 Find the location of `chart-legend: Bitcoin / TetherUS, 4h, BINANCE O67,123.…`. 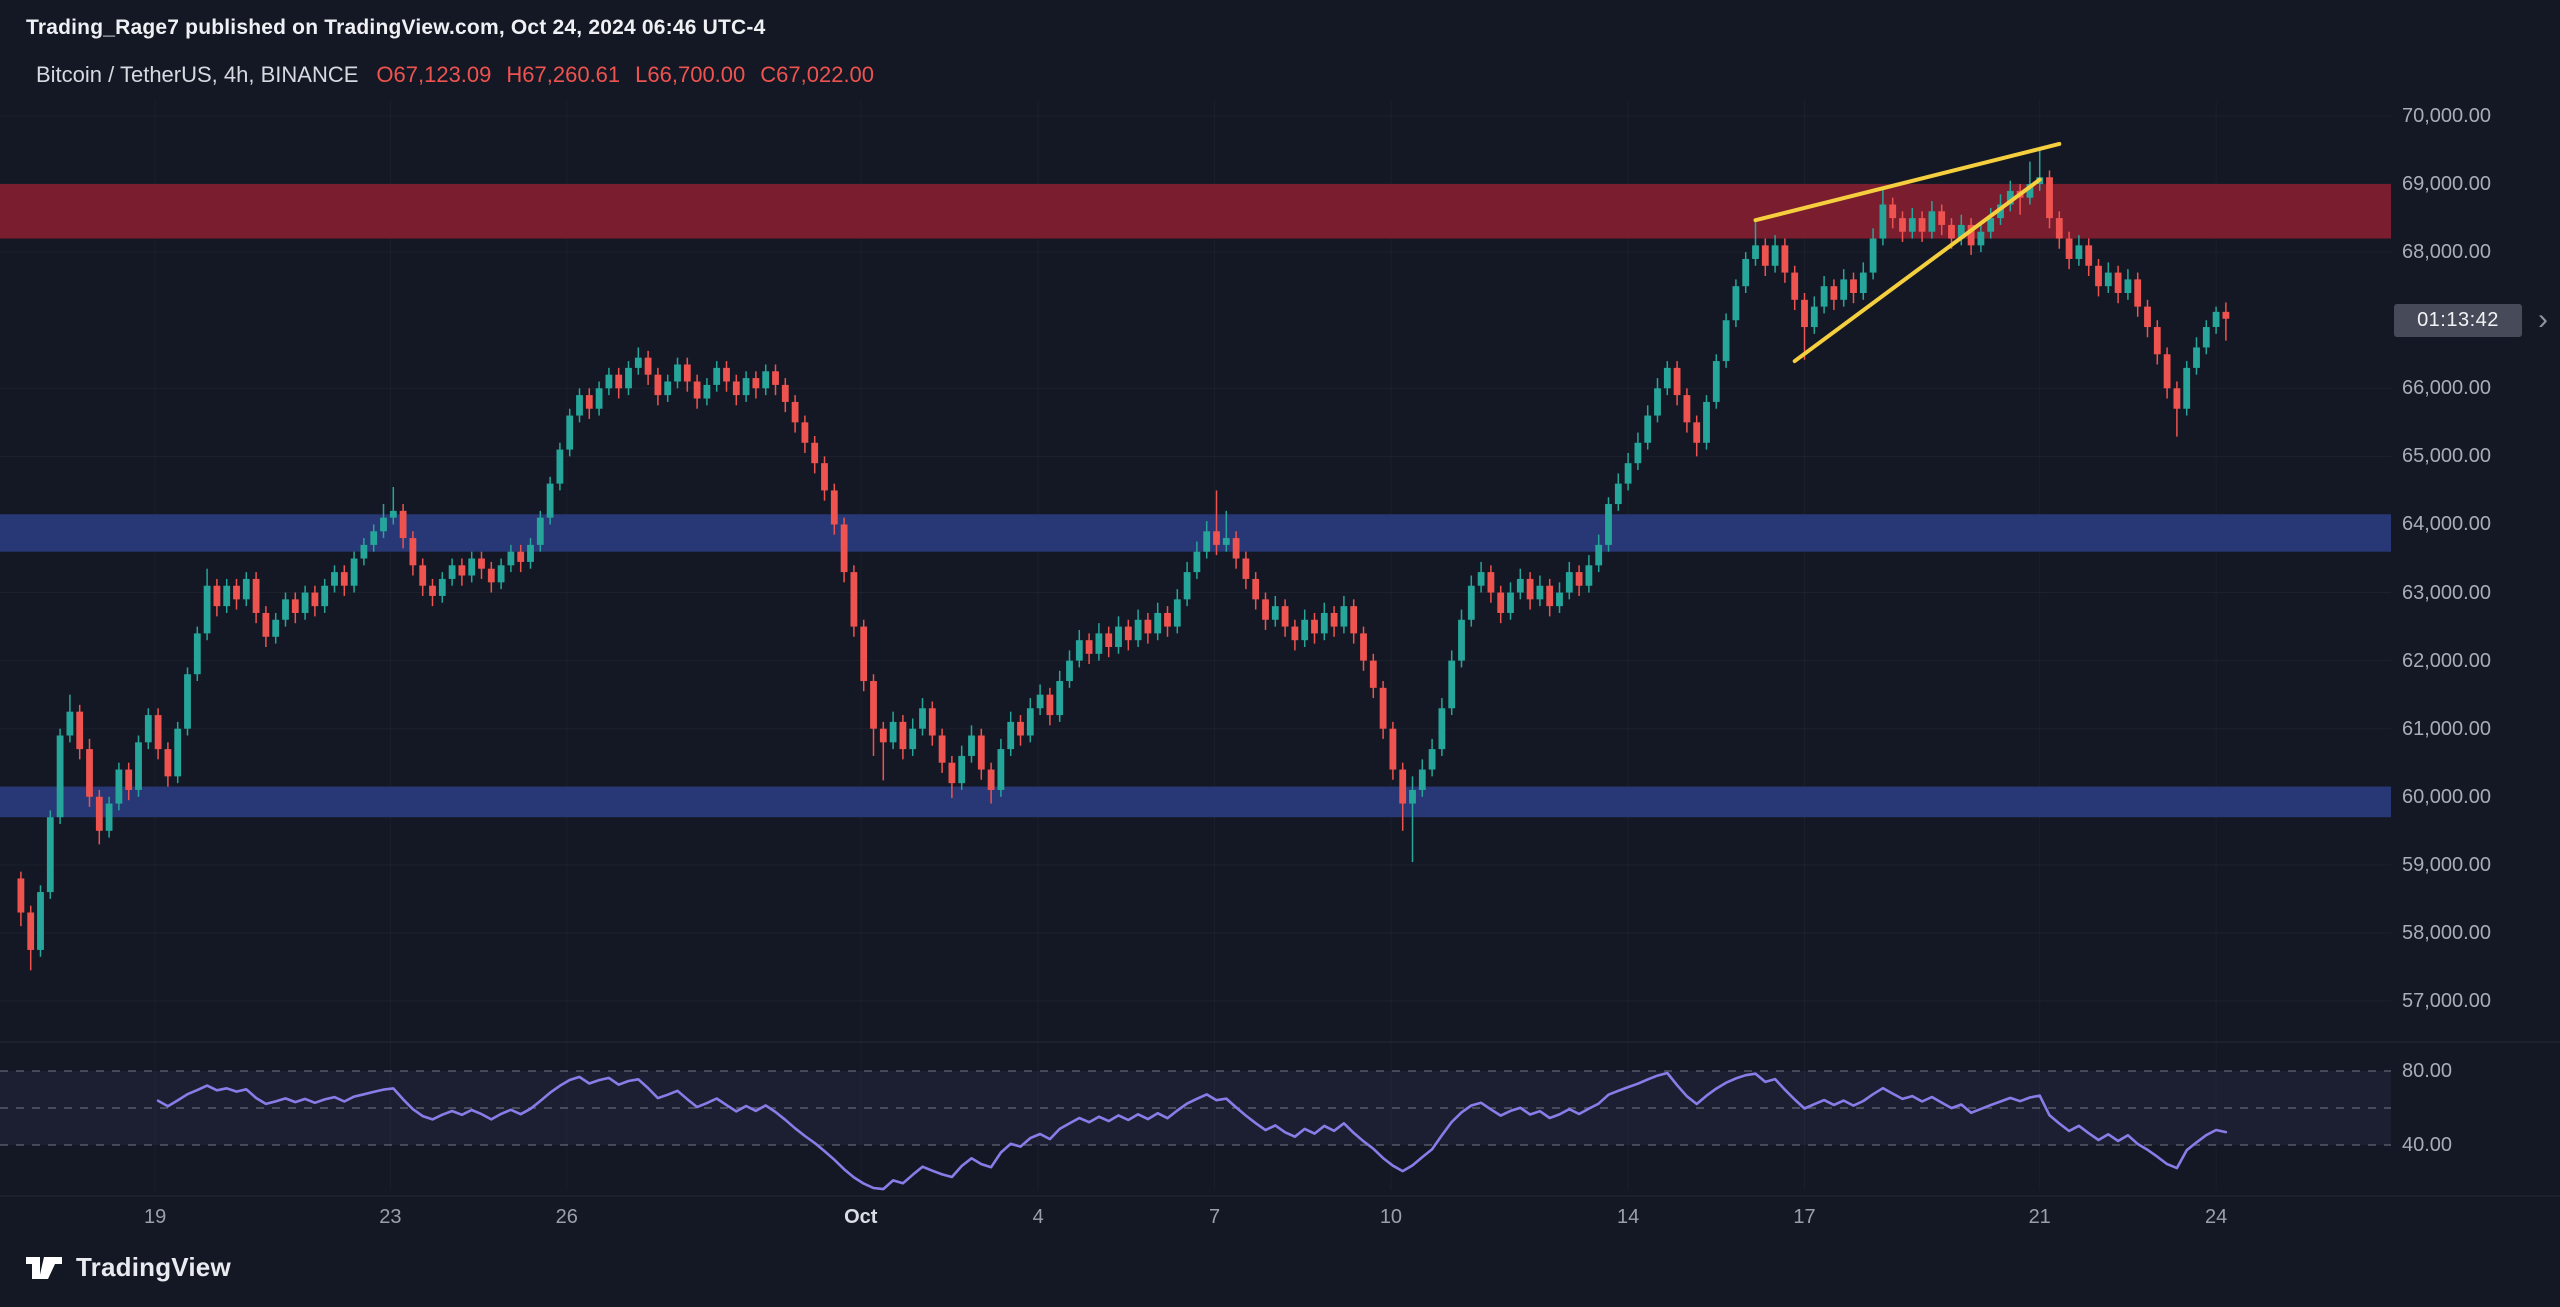

chart-legend: Bitcoin / TetherUS, 4h, BINANCE O67,123.… is located at coordinates (455, 75).